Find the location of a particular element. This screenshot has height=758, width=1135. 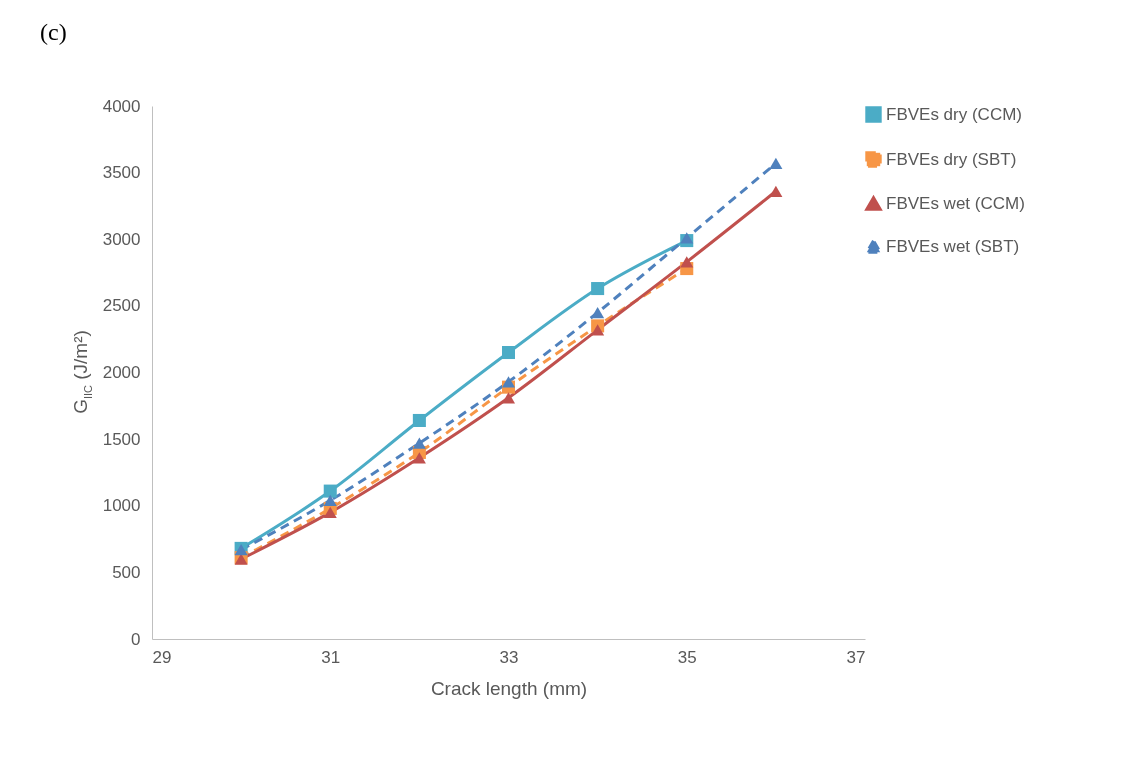

x-tick-label: 35 is located at coordinates (687, 657).